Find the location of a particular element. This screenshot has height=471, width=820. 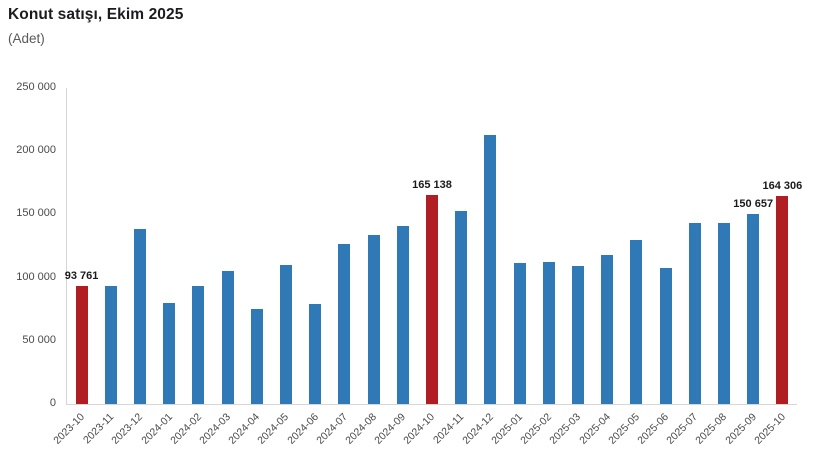

data-label-2024-10: 165 138 is located at coordinates (432, 185).